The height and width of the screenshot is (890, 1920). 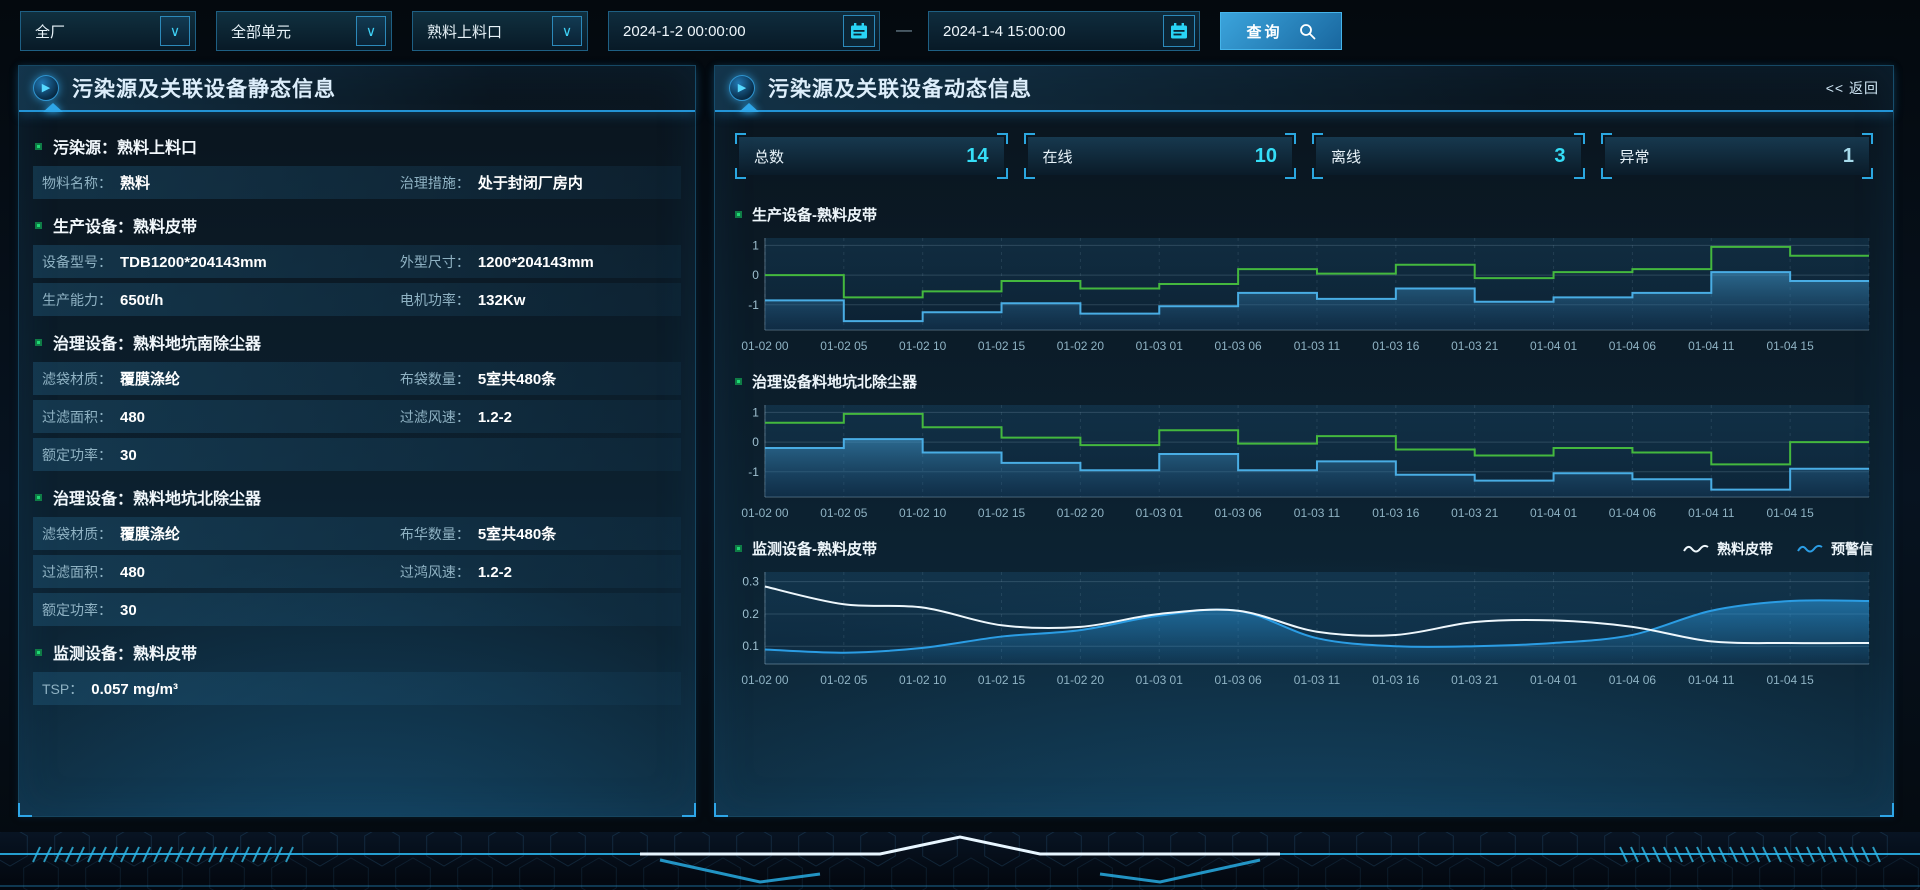 I want to click on svg-text: 01-02 05, so click(x=844, y=680).